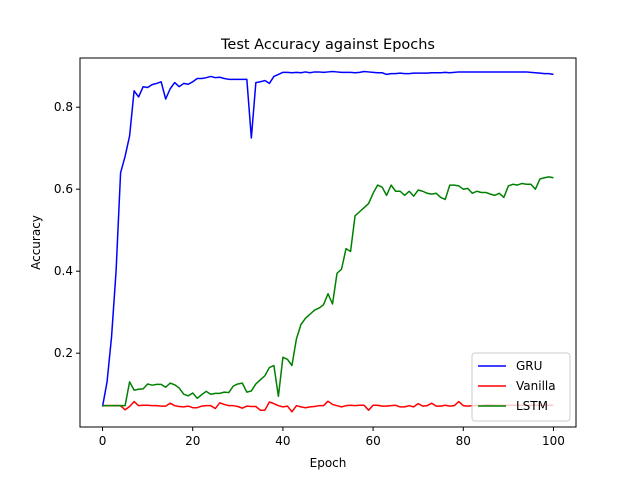  What do you see at coordinates (536, 386) in the screenshot?
I see `legend-label-vanilla: Vanilla` at bounding box center [536, 386].